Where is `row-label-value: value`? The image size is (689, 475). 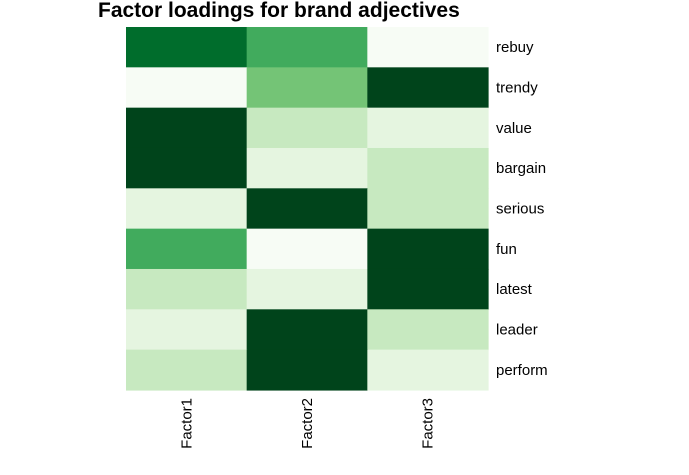 row-label-value: value is located at coordinates (514, 128).